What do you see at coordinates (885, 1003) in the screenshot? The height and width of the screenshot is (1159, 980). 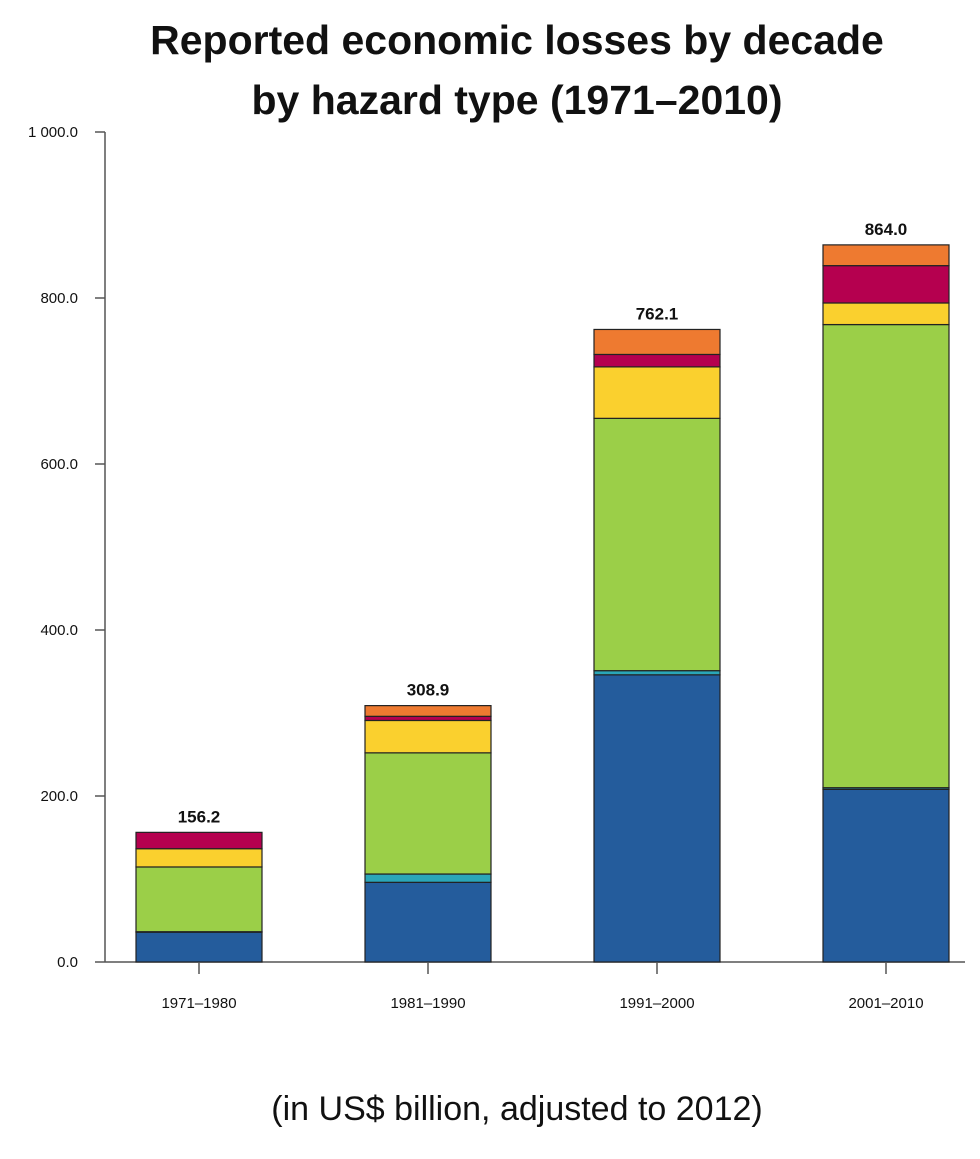 I see `x-tick-label: 2001–2010` at bounding box center [885, 1003].